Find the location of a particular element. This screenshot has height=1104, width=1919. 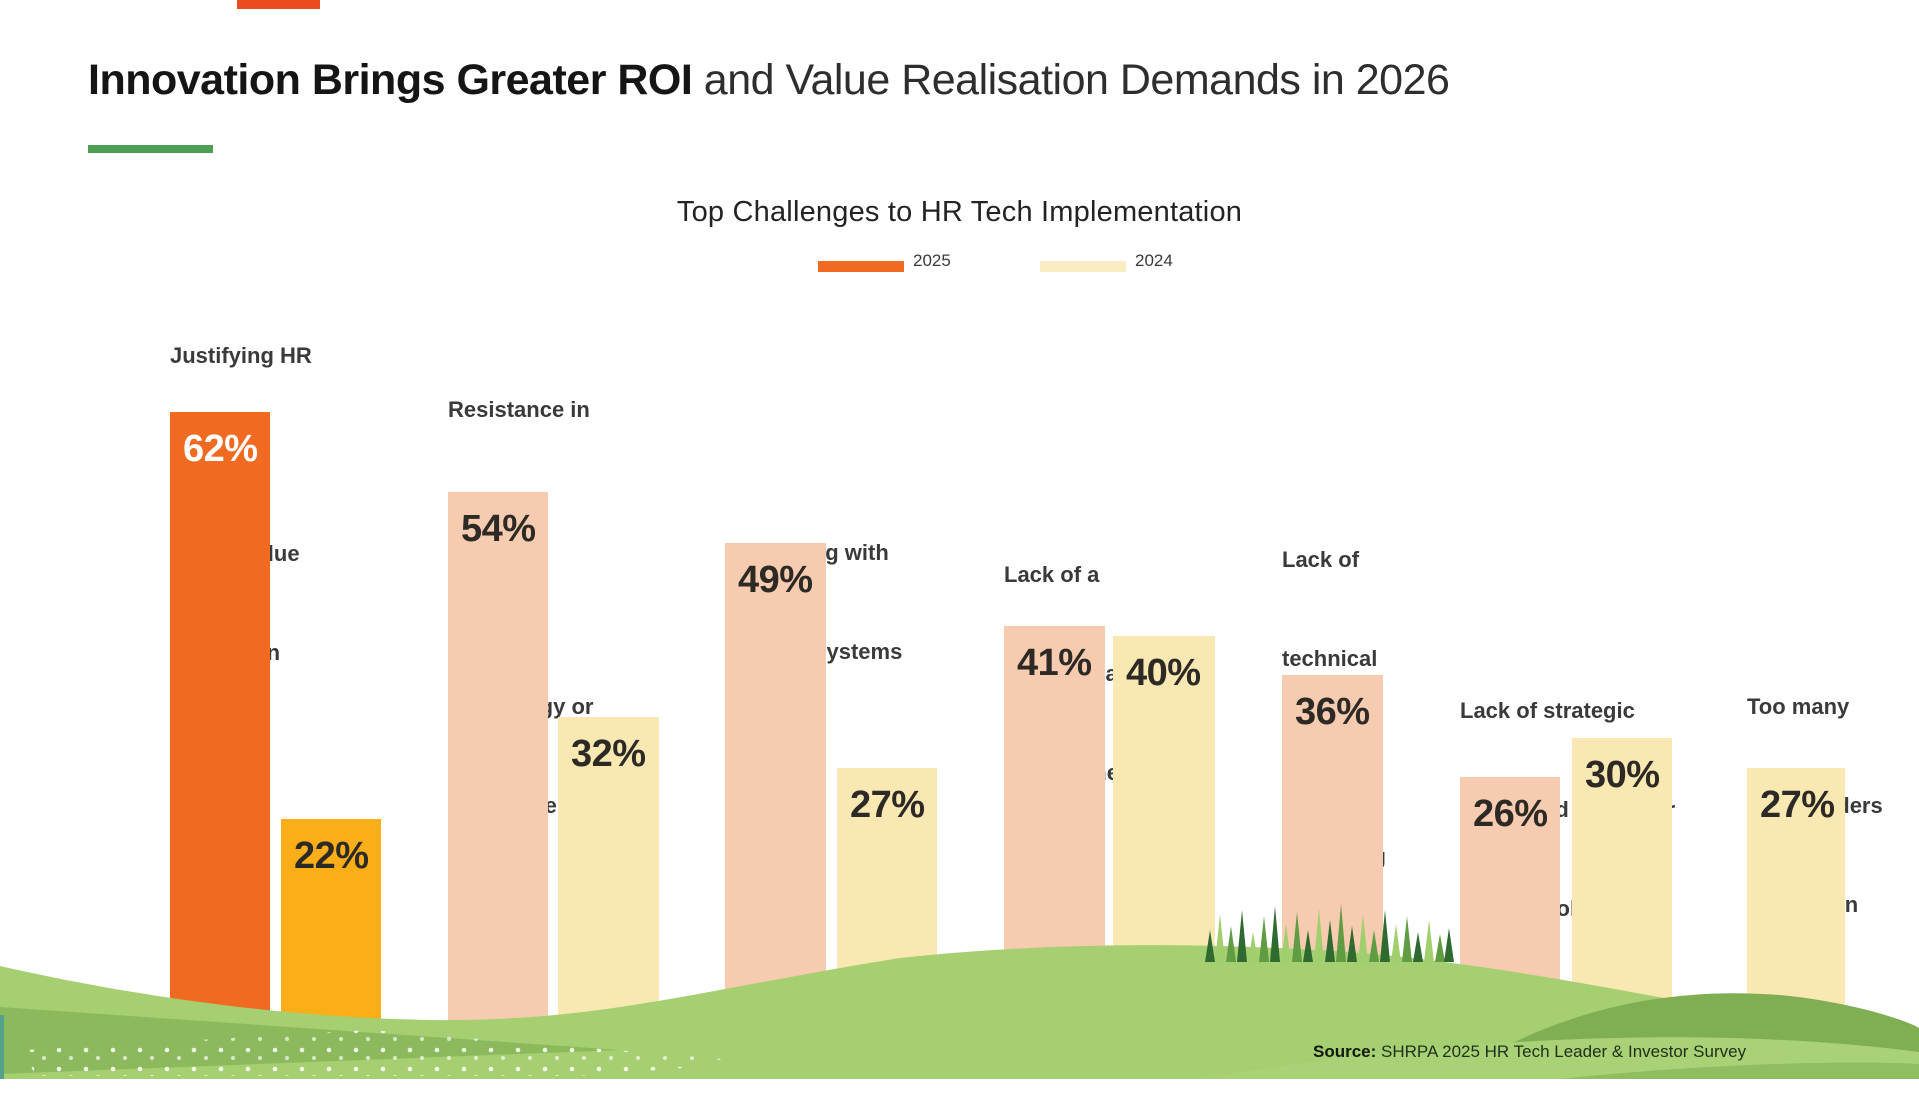

bar-2024-integrating-systems: 27% is located at coordinates (887, 905).